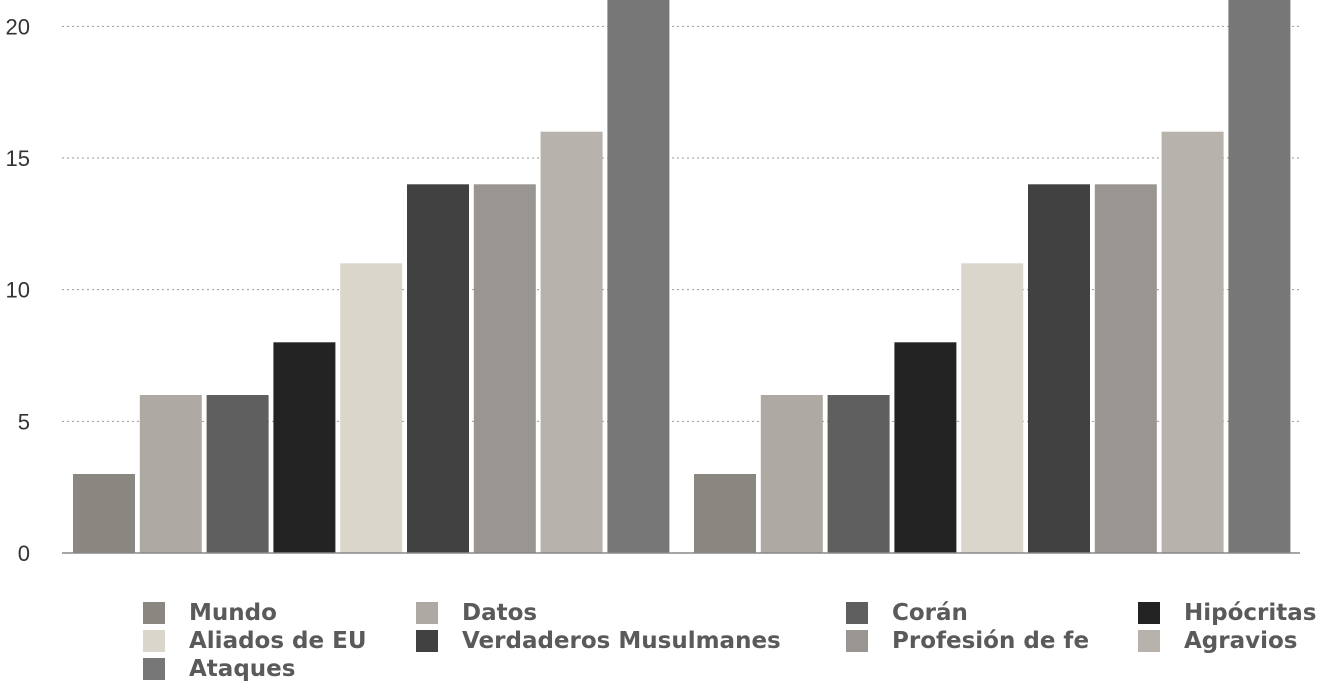  I want to click on y-tick-label: 10, so click(18, 290).